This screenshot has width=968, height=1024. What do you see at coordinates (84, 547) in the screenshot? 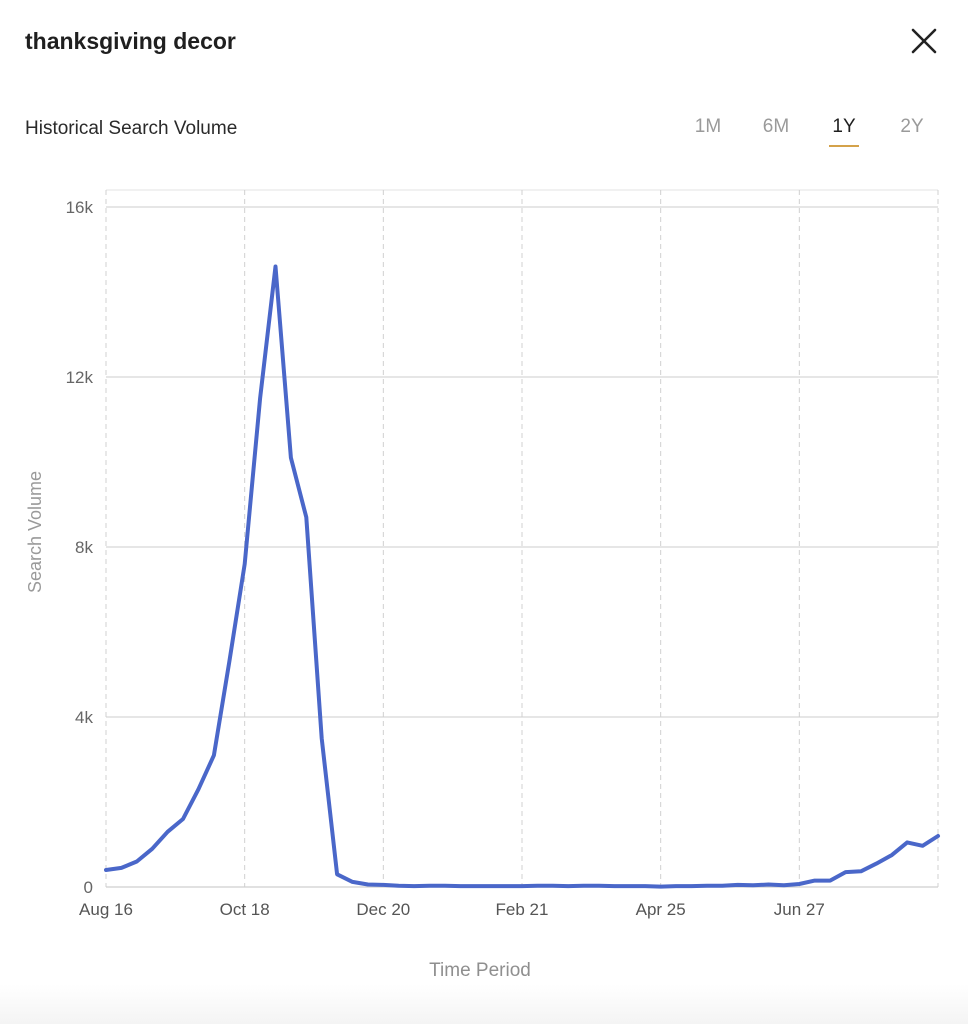
I see `y-tick-label: 8k` at bounding box center [84, 547].